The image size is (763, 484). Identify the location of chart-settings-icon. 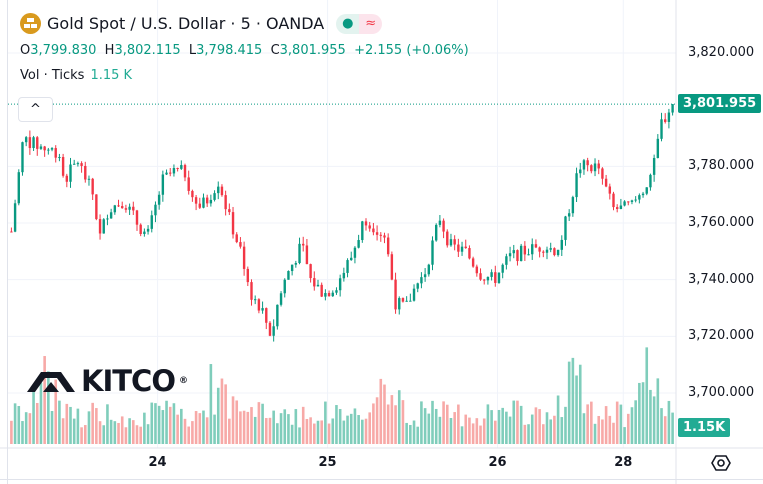
(721, 463).